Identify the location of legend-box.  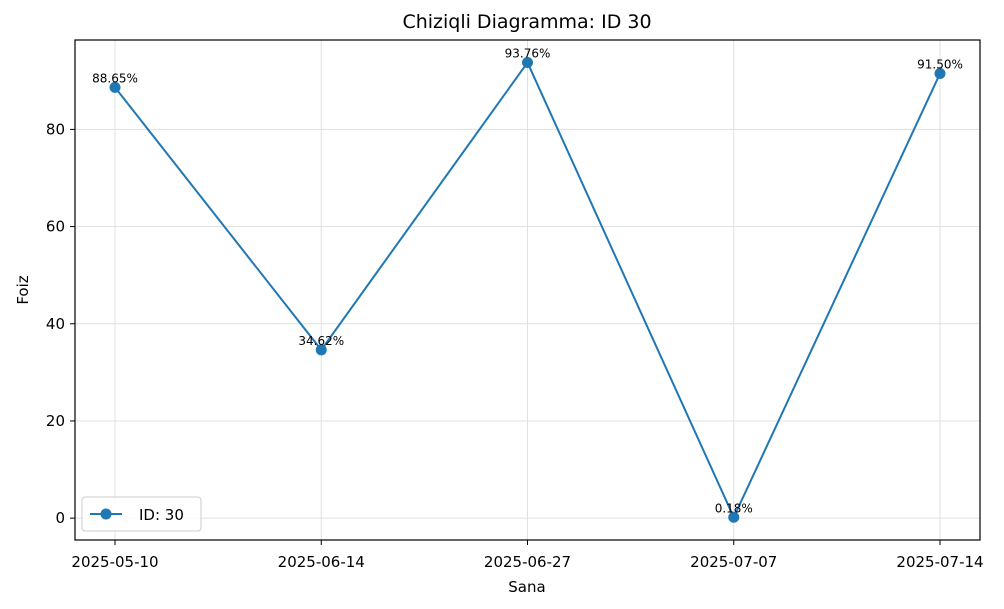
(141, 514).